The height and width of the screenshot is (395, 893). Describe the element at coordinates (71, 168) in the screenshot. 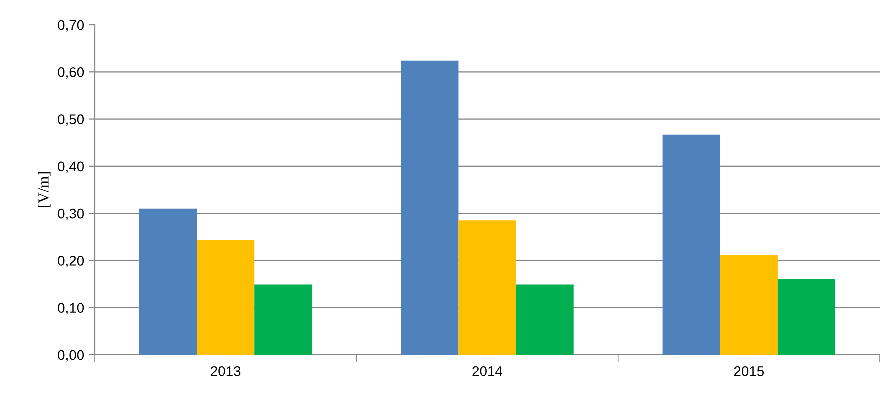

I see `y-tick-label: 0,40` at that location.